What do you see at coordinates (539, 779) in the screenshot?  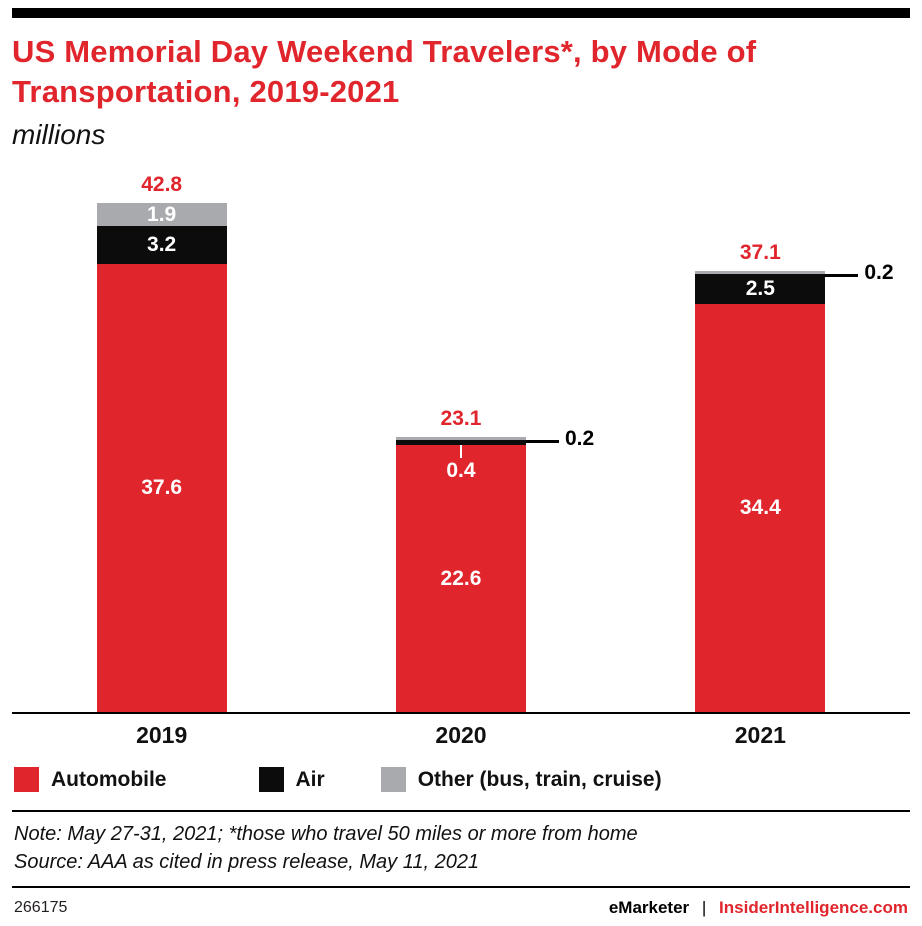 I see `legend-label-other: Other (bus, train, cruise)` at bounding box center [539, 779].